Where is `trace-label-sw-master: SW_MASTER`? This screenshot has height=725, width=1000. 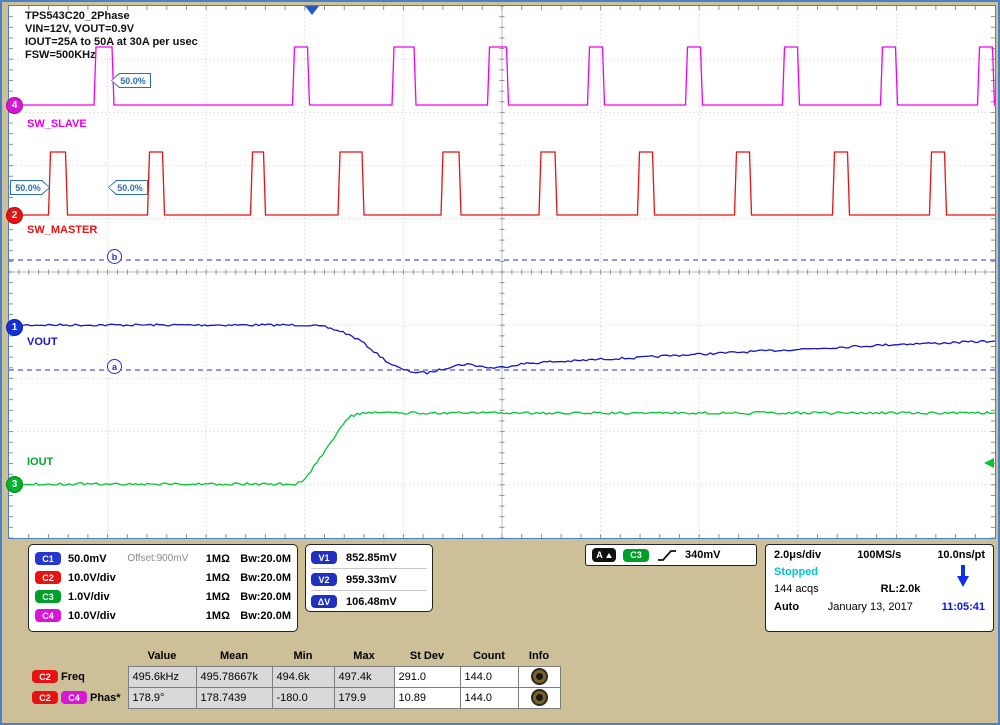
trace-label-sw-master: SW_MASTER is located at coordinates (62, 230).